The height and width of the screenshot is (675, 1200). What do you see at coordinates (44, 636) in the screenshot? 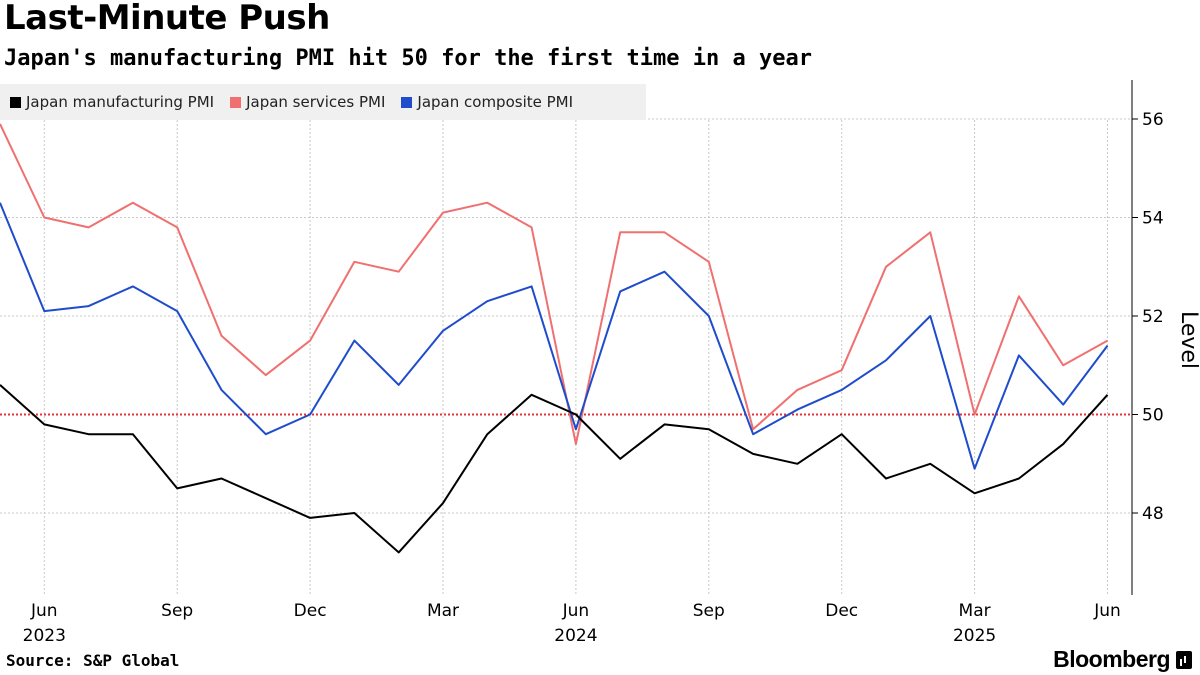
I see `x-tick-label-year: 2023` at bounding box center [44, 636].